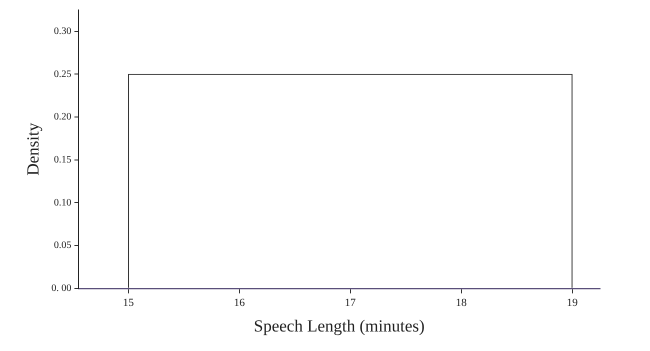 The image size is (650, 351). What do you see at coordinates (63, 202) in the screenshot?
I see `y-tick-label: 0.10` at bounding box center [63, 202].